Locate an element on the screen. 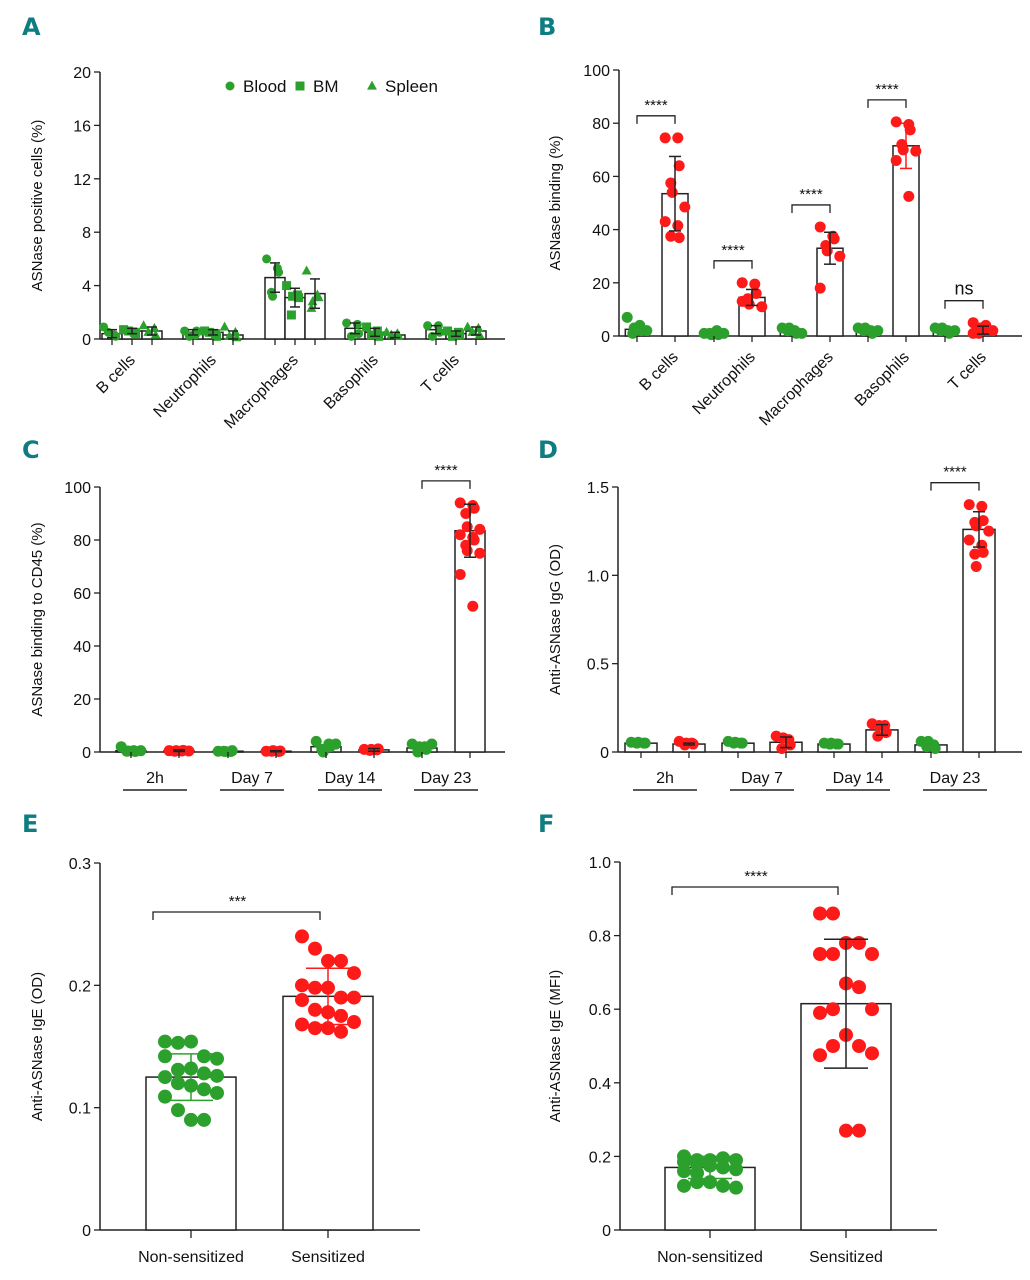 This screenshot has width=1030, height=1280. category-label: Day 23 is located at coordinates (446, 778).